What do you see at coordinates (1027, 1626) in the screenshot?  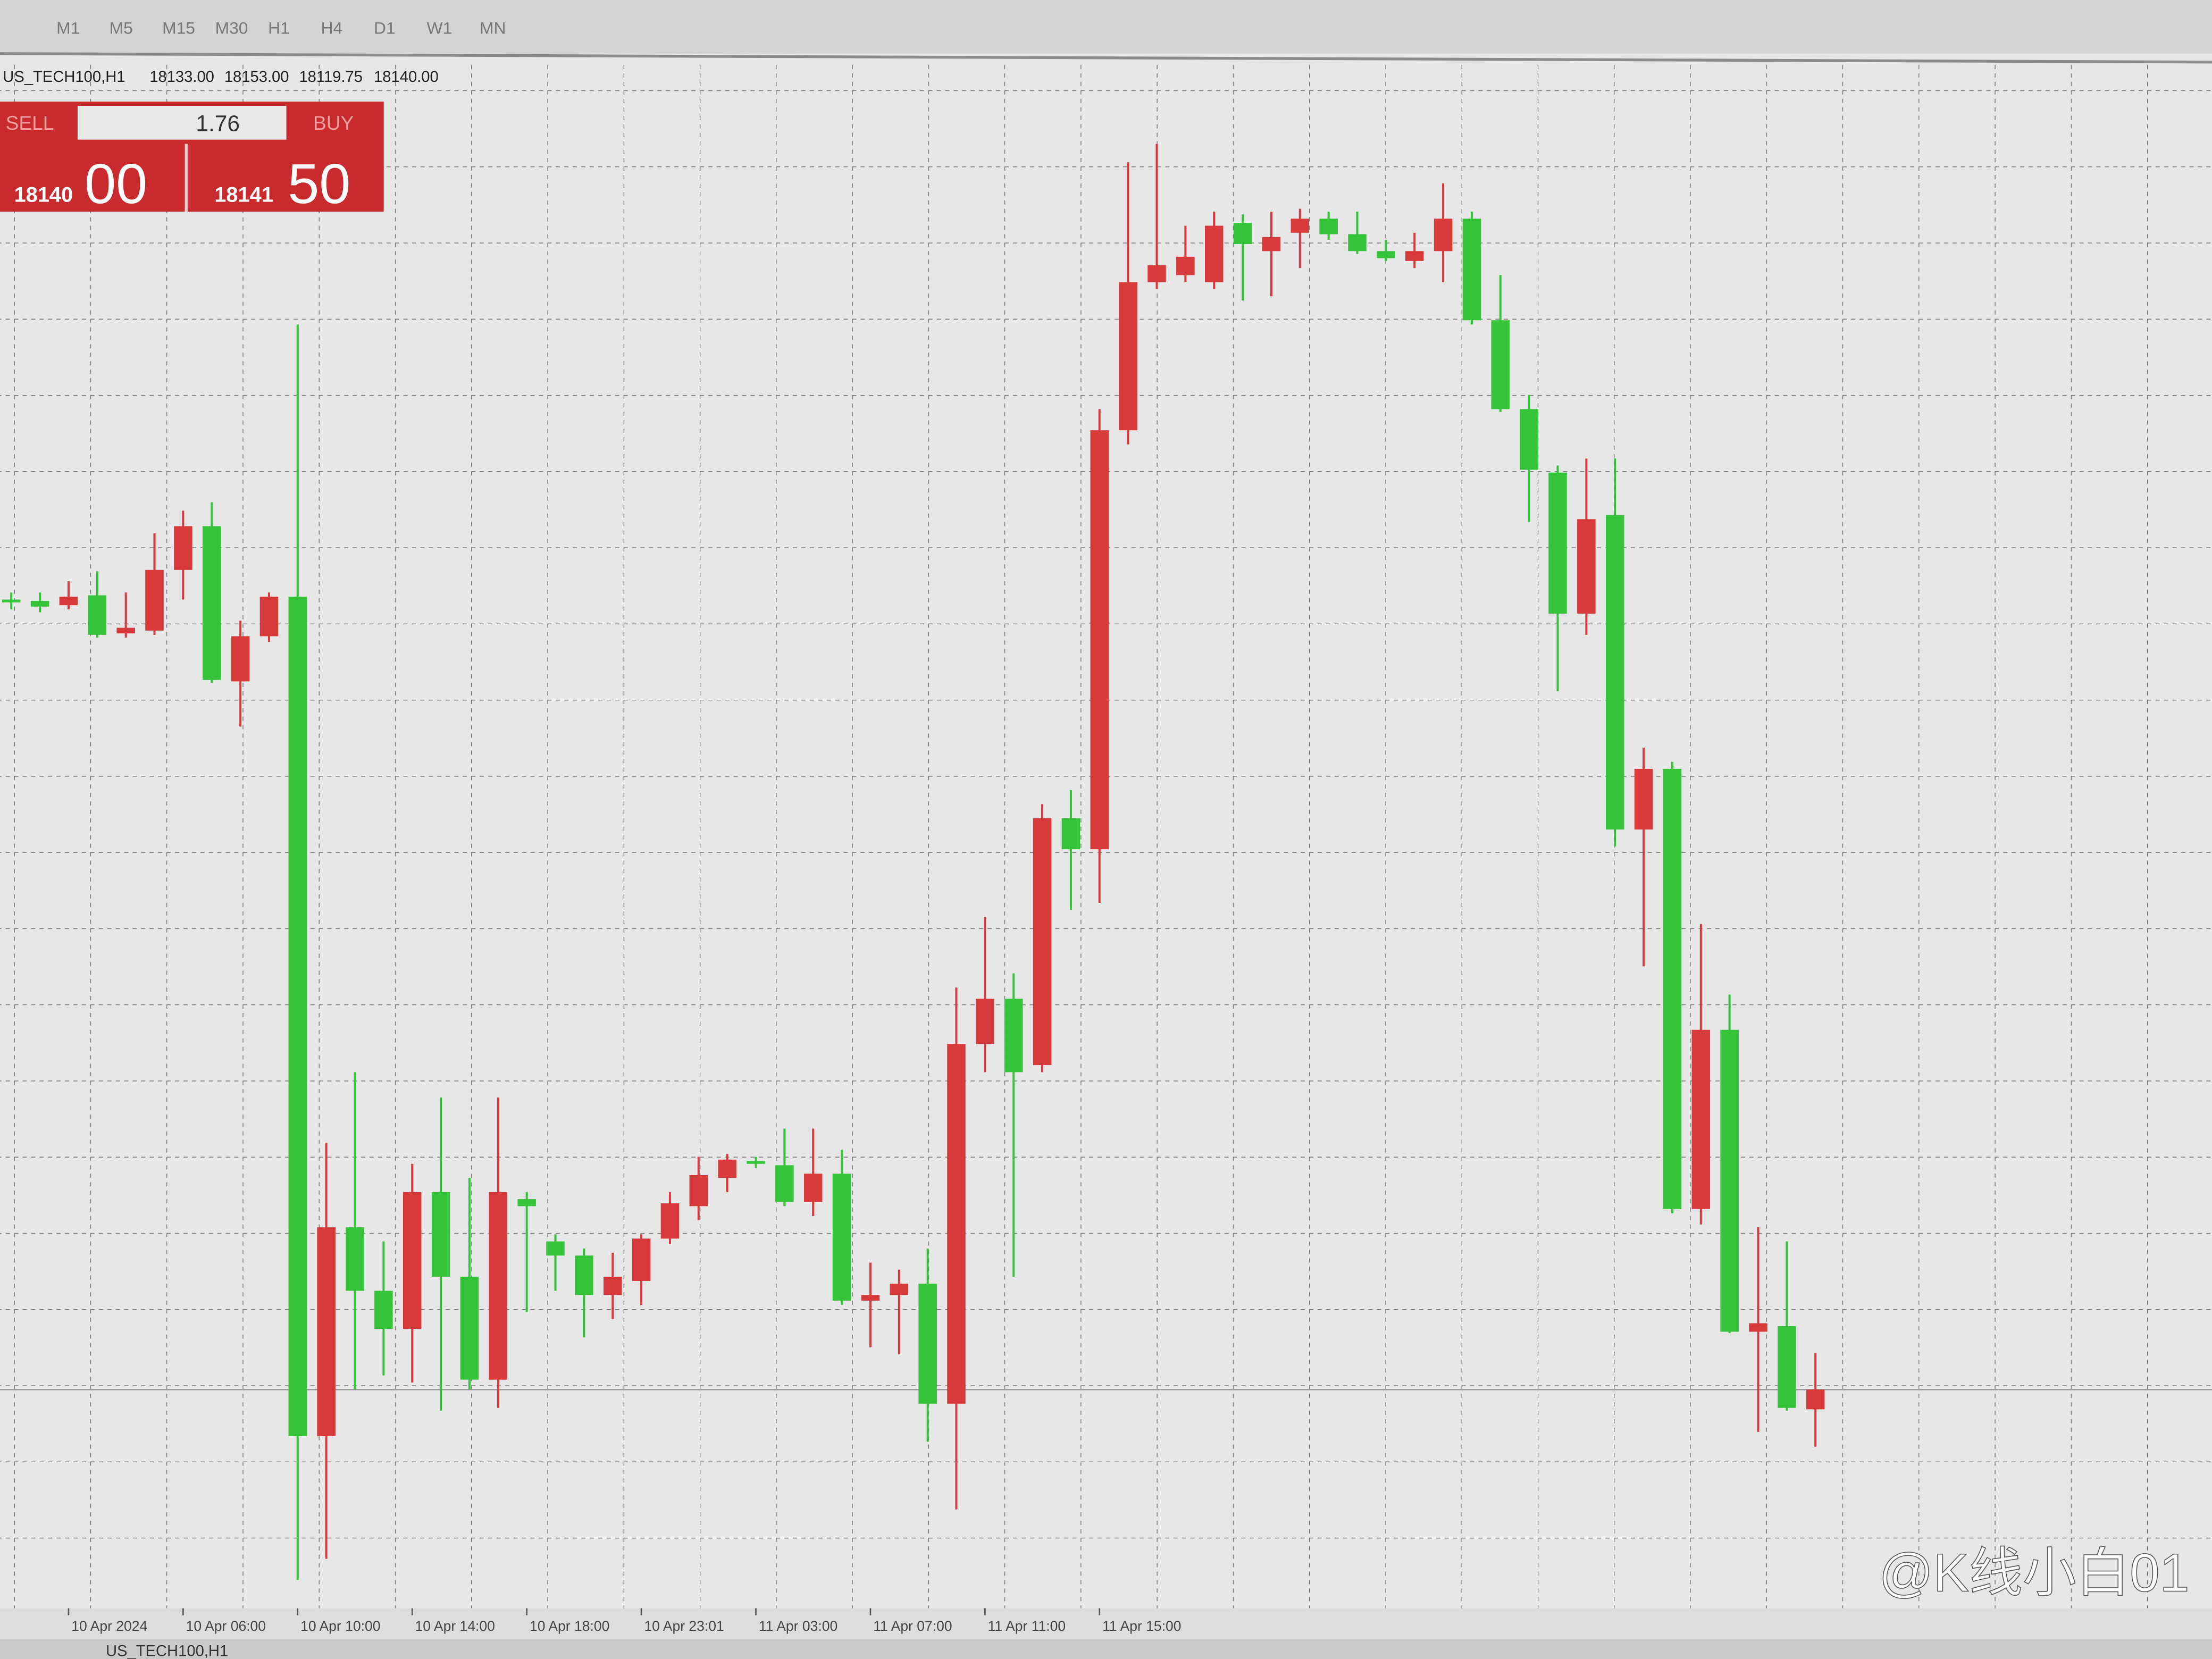 I see `x-tick-label: 11 Apr 11:00` at bounding box center [1027, 1626].